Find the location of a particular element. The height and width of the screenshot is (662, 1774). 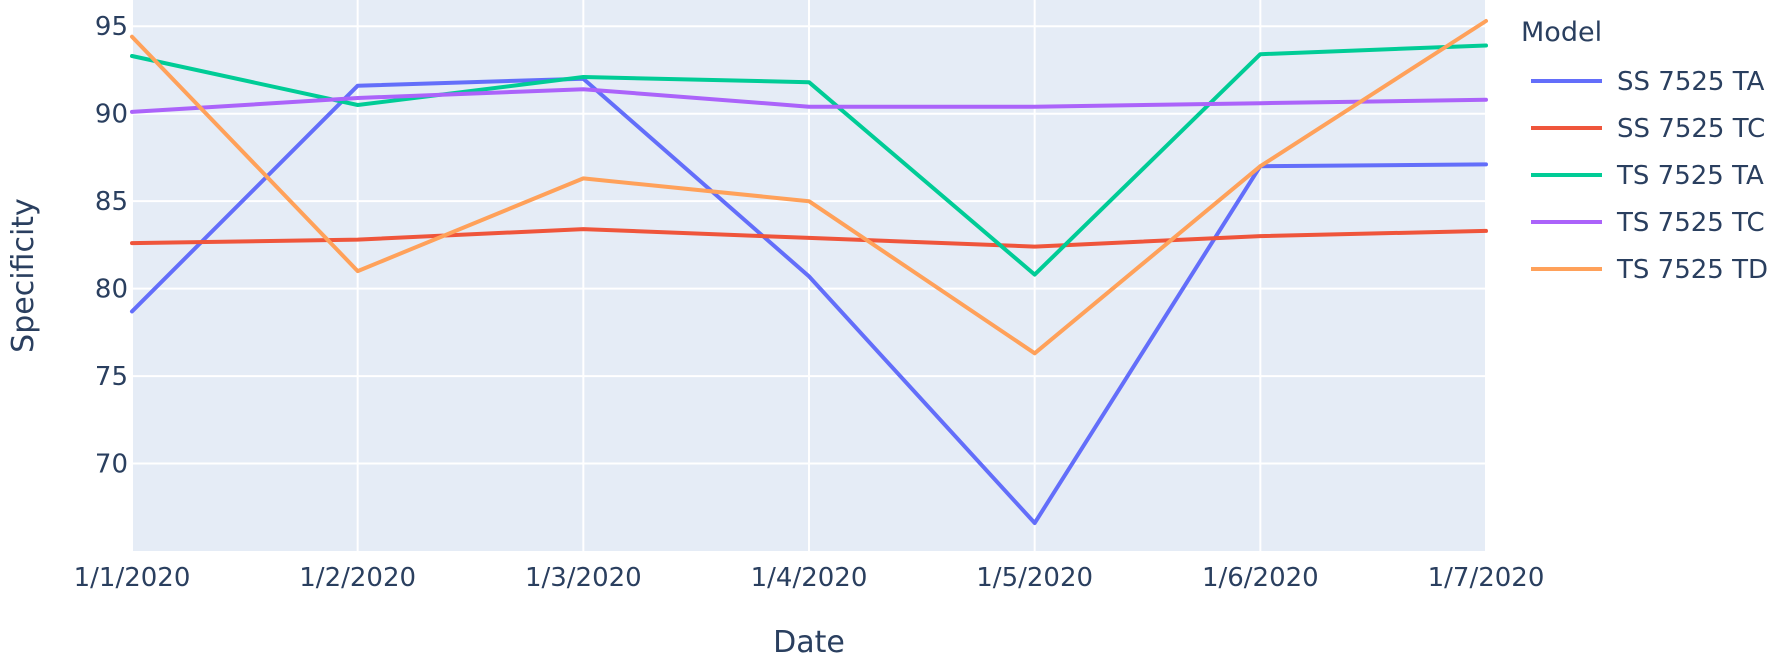

series-line-ss-7525-tc is located at coordinates (809, 238).